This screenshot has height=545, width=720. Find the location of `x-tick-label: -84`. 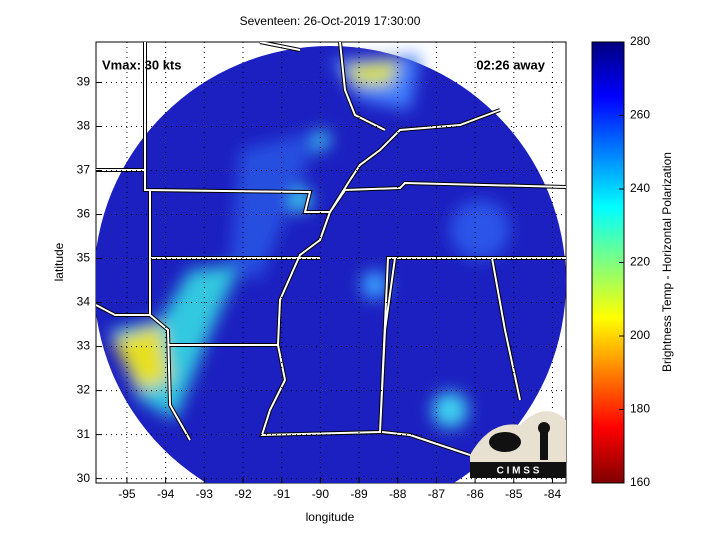

x-tick-label: -84 is located at coordinates (553, 494).